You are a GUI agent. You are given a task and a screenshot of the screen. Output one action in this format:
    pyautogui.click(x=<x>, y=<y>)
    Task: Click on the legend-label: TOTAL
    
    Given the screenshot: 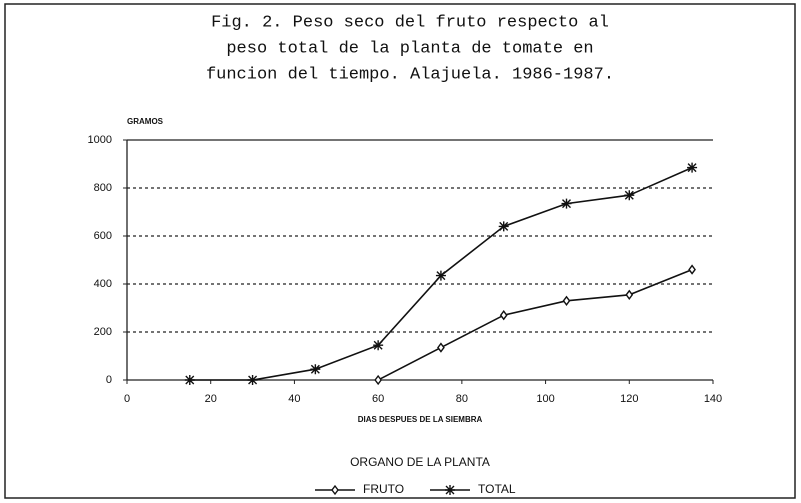 What is the action you would take?
    pyautogui.click(x=497, y=489)
    